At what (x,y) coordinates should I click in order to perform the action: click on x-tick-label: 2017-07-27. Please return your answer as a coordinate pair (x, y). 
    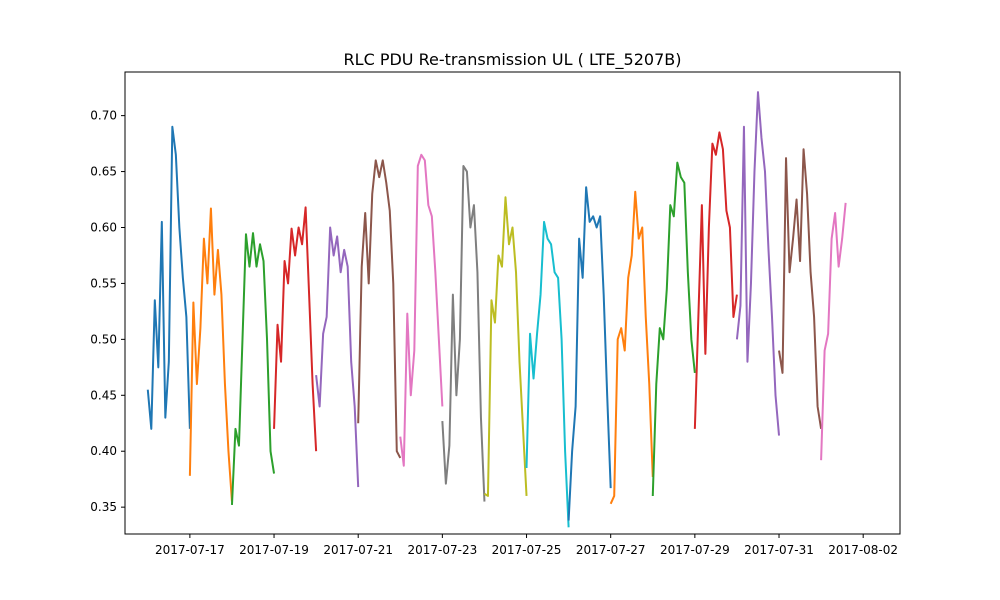
    Looking at the image, I should click on (611, 550).